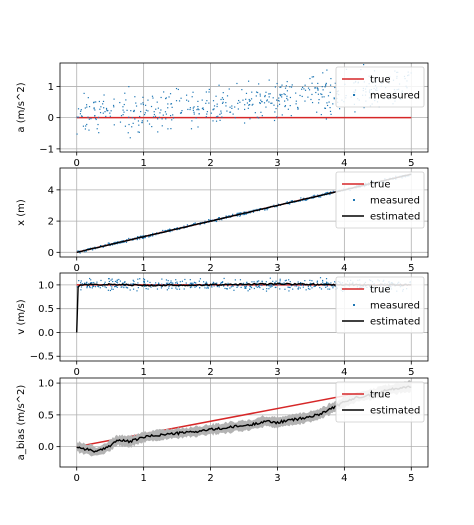 This screenshot has width=474, height=525. I want to click on x-tick-label: 1, so click(143, 268).